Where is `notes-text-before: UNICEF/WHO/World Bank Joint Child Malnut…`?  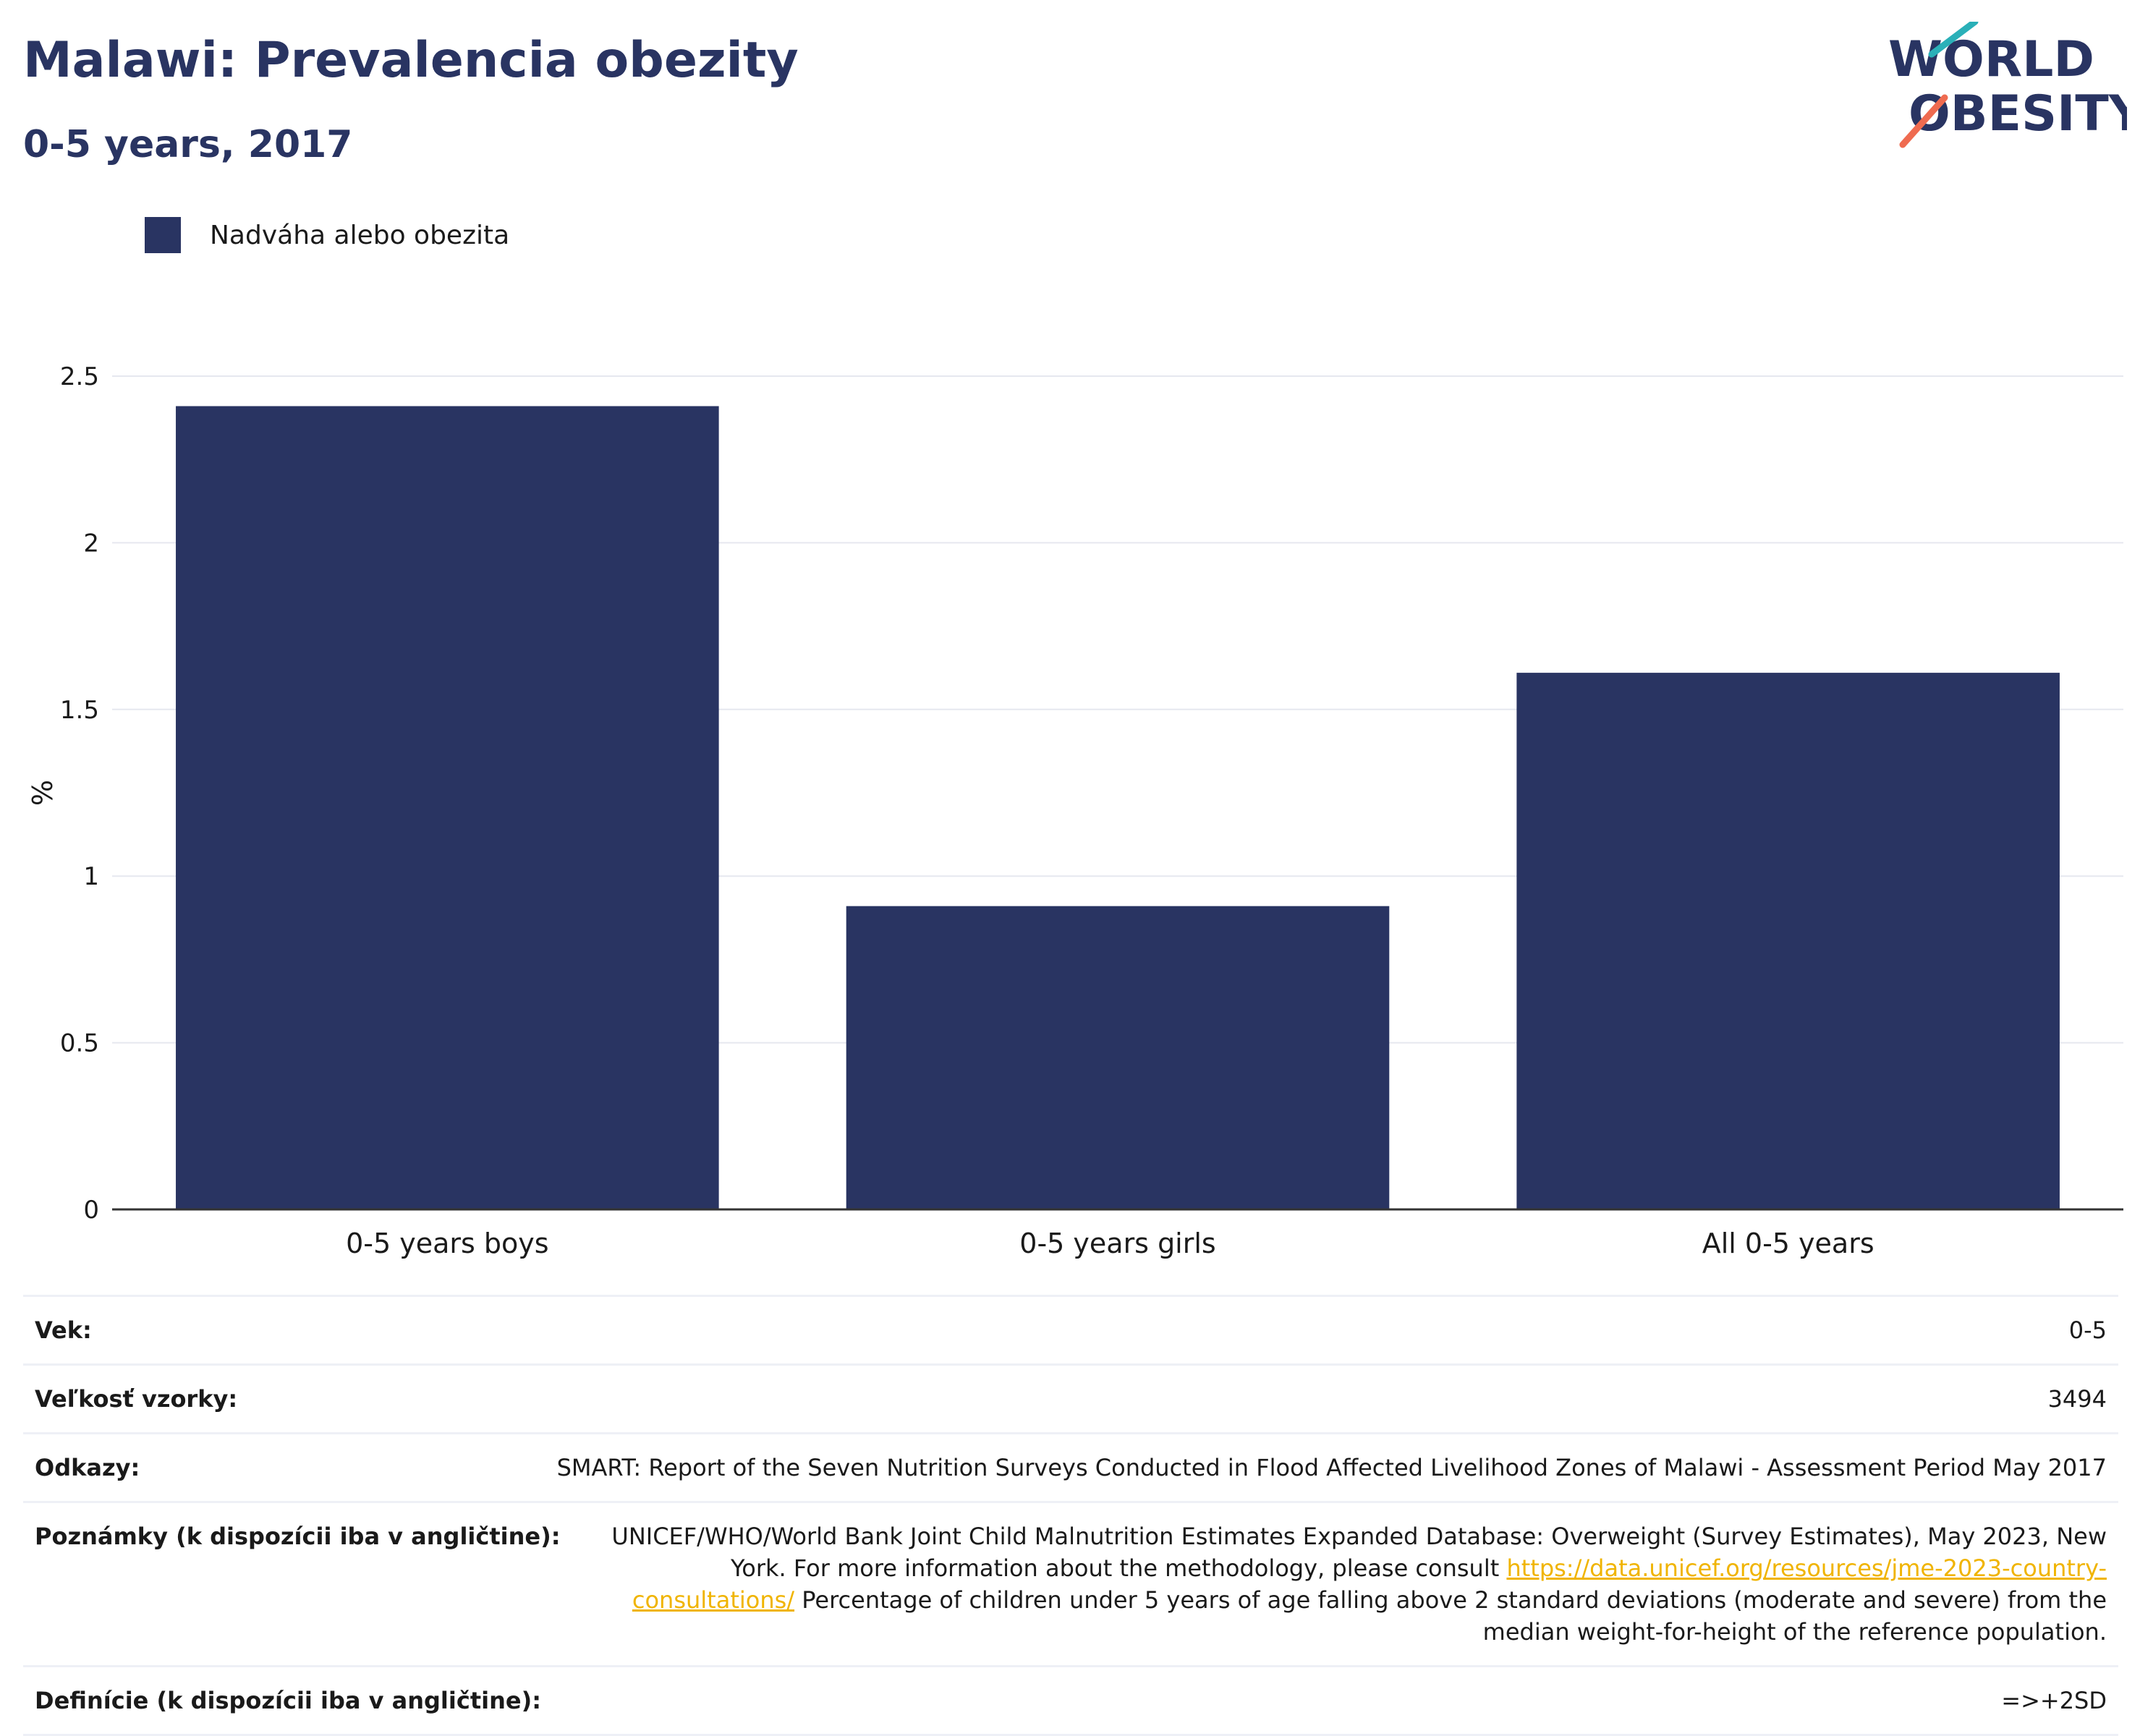
notes-text-before: UNICEF/WHO/World Bank Joint Child Malnut… is located at coordinates (1359, 1553).